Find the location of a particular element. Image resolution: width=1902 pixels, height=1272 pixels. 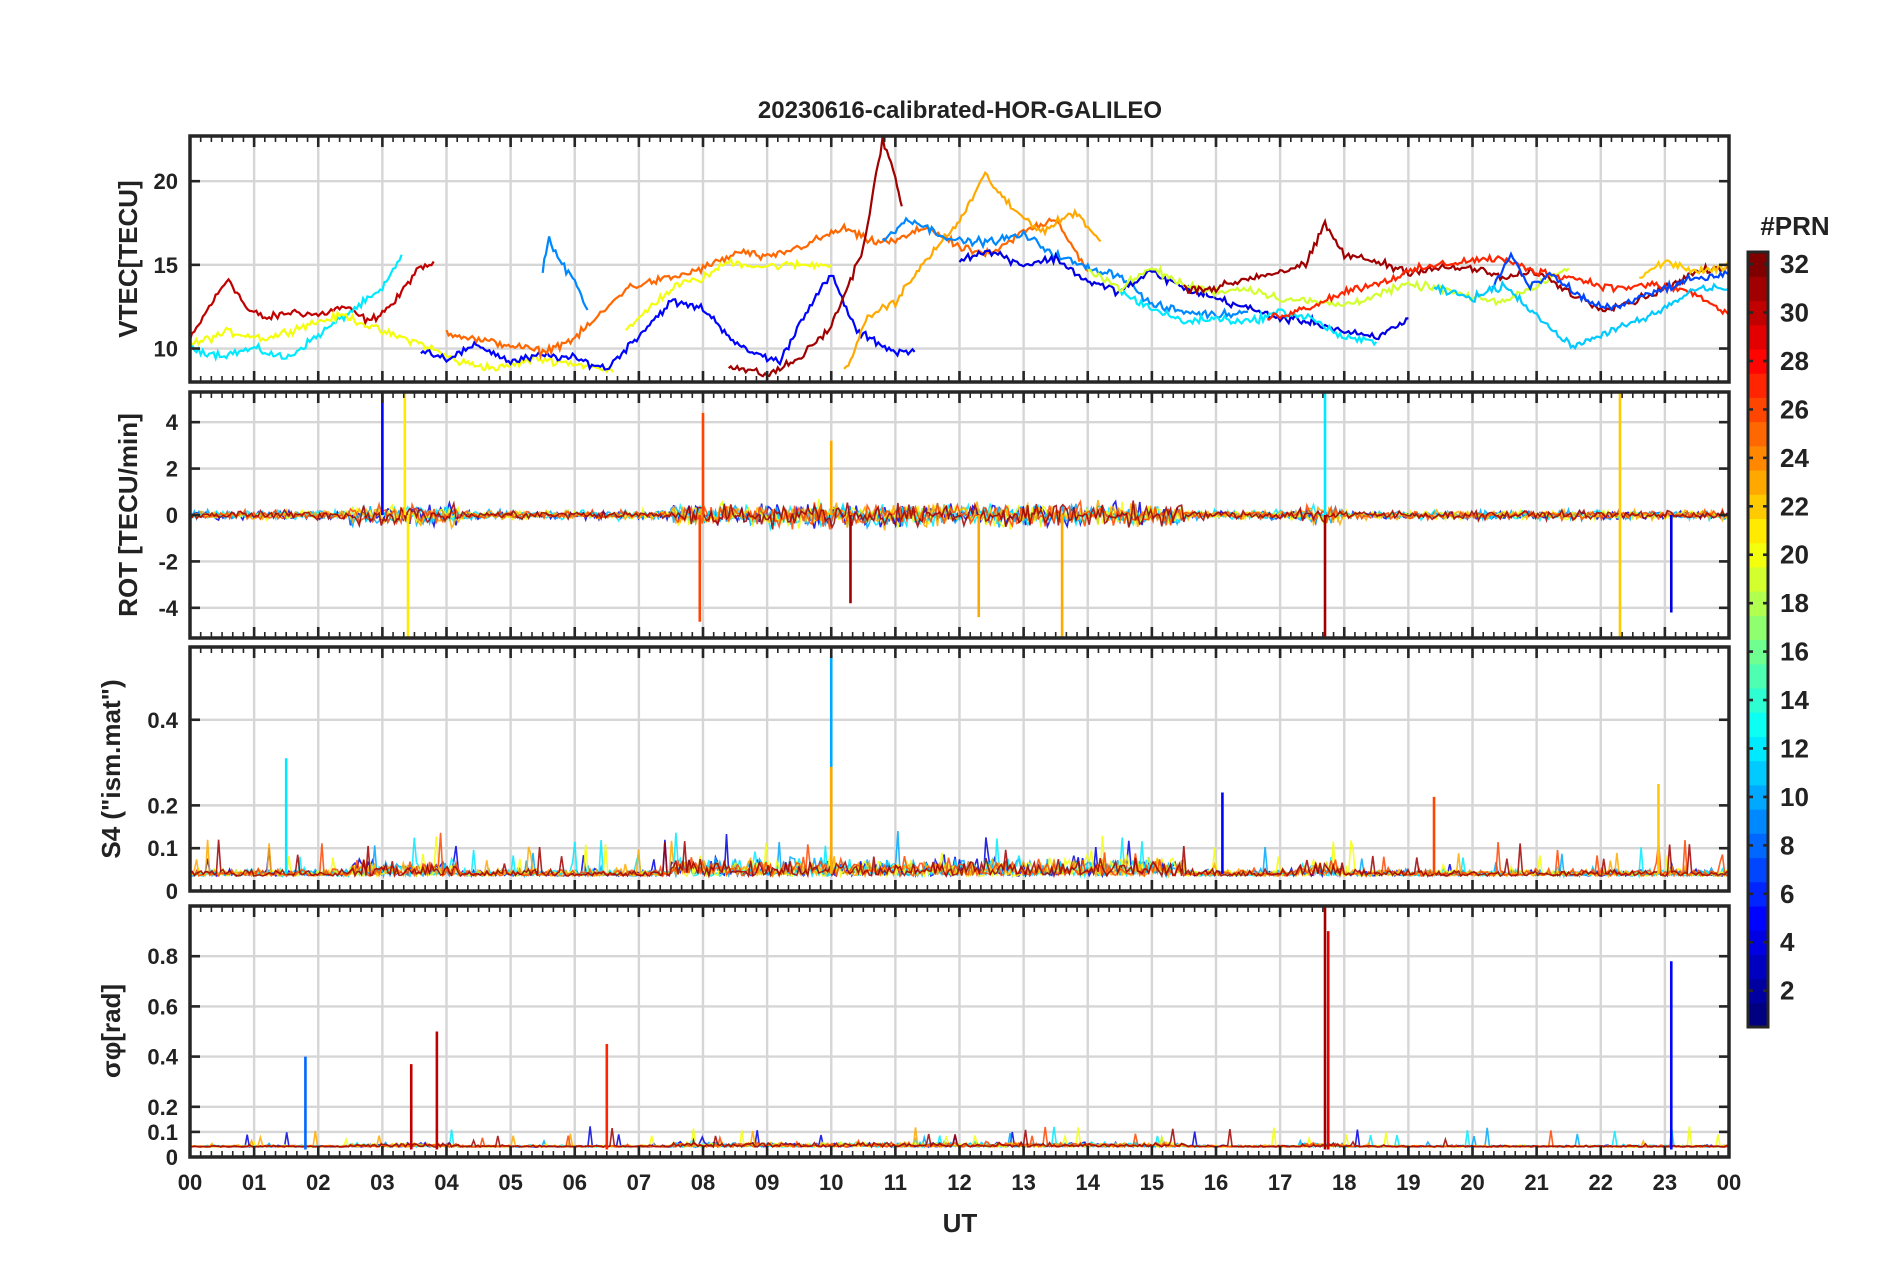

colorbar-tick-label: 4 is located at coordinates (1787, 942).